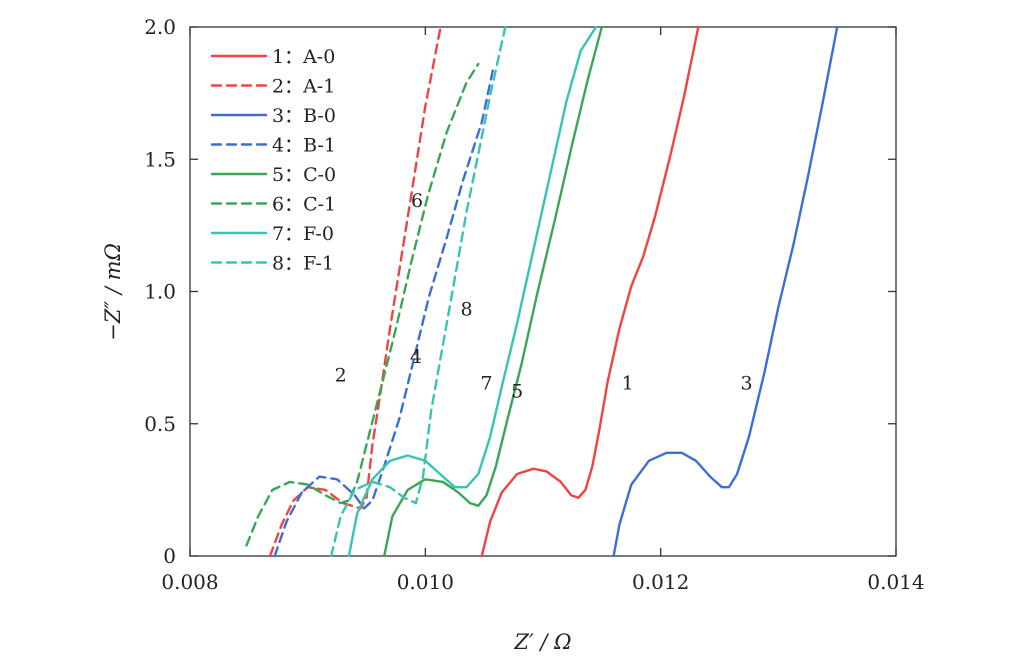 This screenshot has height=664, width=1014. What do you see at coordinates (416, 357) in the screenshot?
I see `curve-label-4: 4` at bounding box center [416, 357].